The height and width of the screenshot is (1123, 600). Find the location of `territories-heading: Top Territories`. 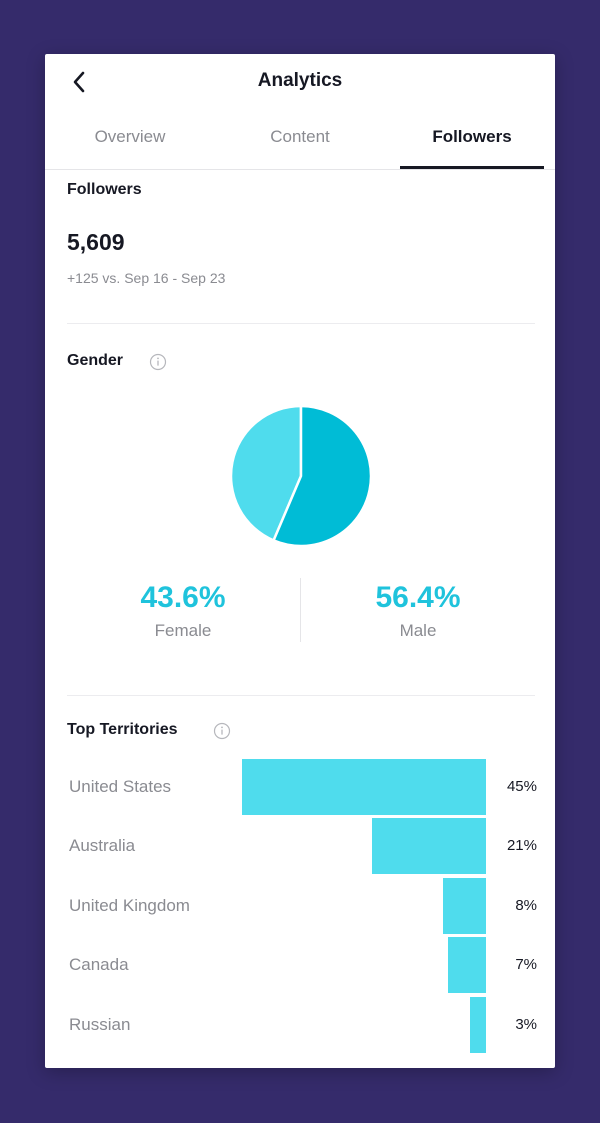

territories-heading: Top Territories is located at coordinates (122, 729).